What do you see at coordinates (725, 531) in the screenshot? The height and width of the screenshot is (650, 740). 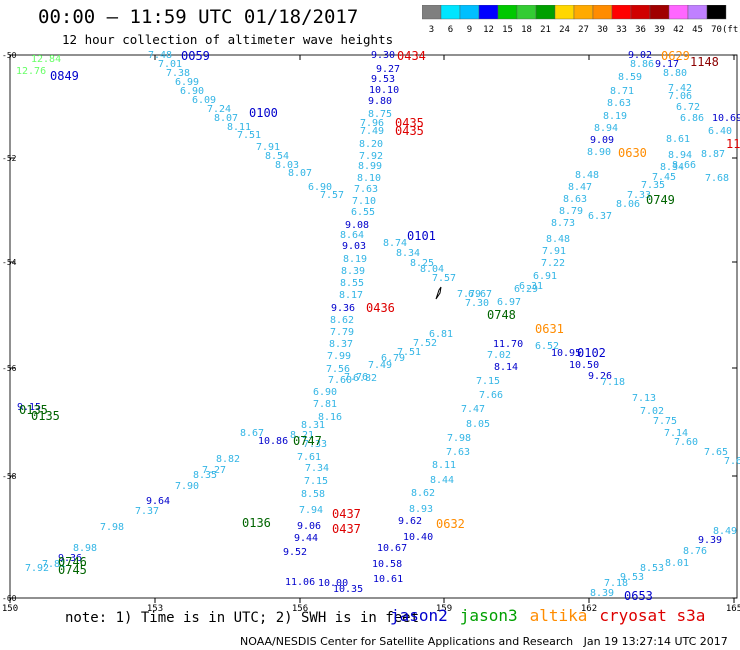 I see `wave-height-obs: 8.49` at bounding box center [725, 531].